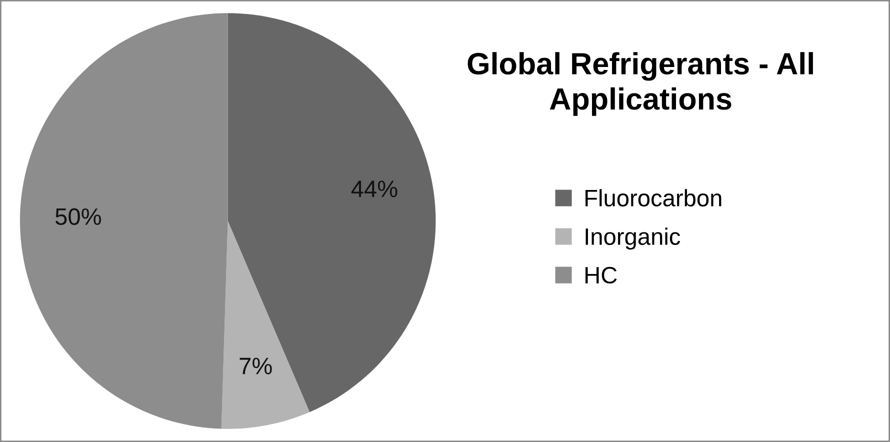  What do you see at coordinates (601, 275) in the screenshot?
I see `legend-label: HC` at bounding box center [601, 275].